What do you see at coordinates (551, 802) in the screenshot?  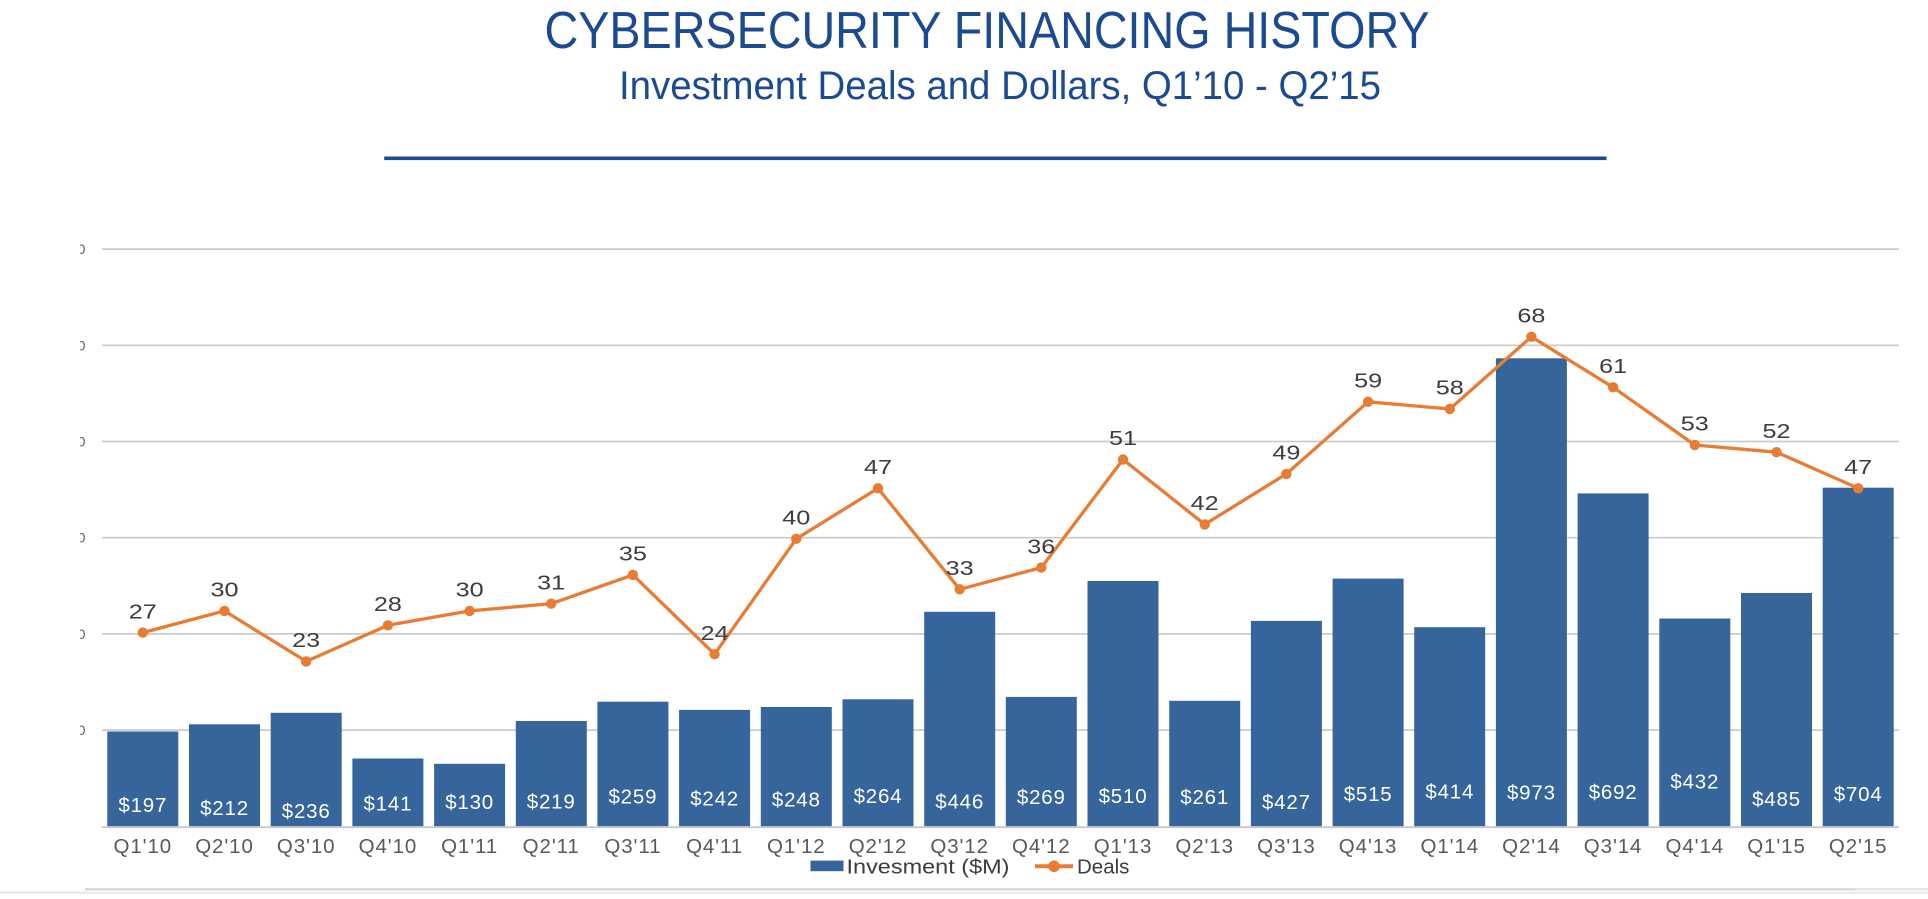 I see `svg-text: $219` at bounding box center [551, 802].